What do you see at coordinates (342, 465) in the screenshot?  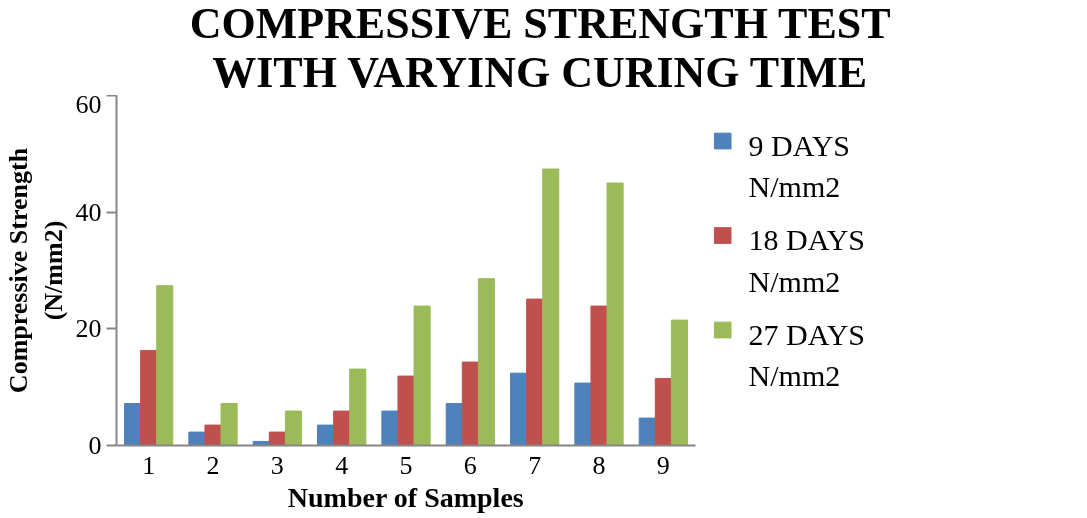 I see `x-tick-label: 4` at bounding box center [342, 465].